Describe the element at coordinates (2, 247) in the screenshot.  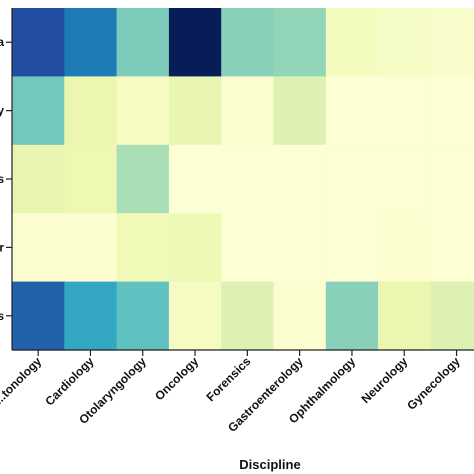
I see `y-tick-label: r` at that location.